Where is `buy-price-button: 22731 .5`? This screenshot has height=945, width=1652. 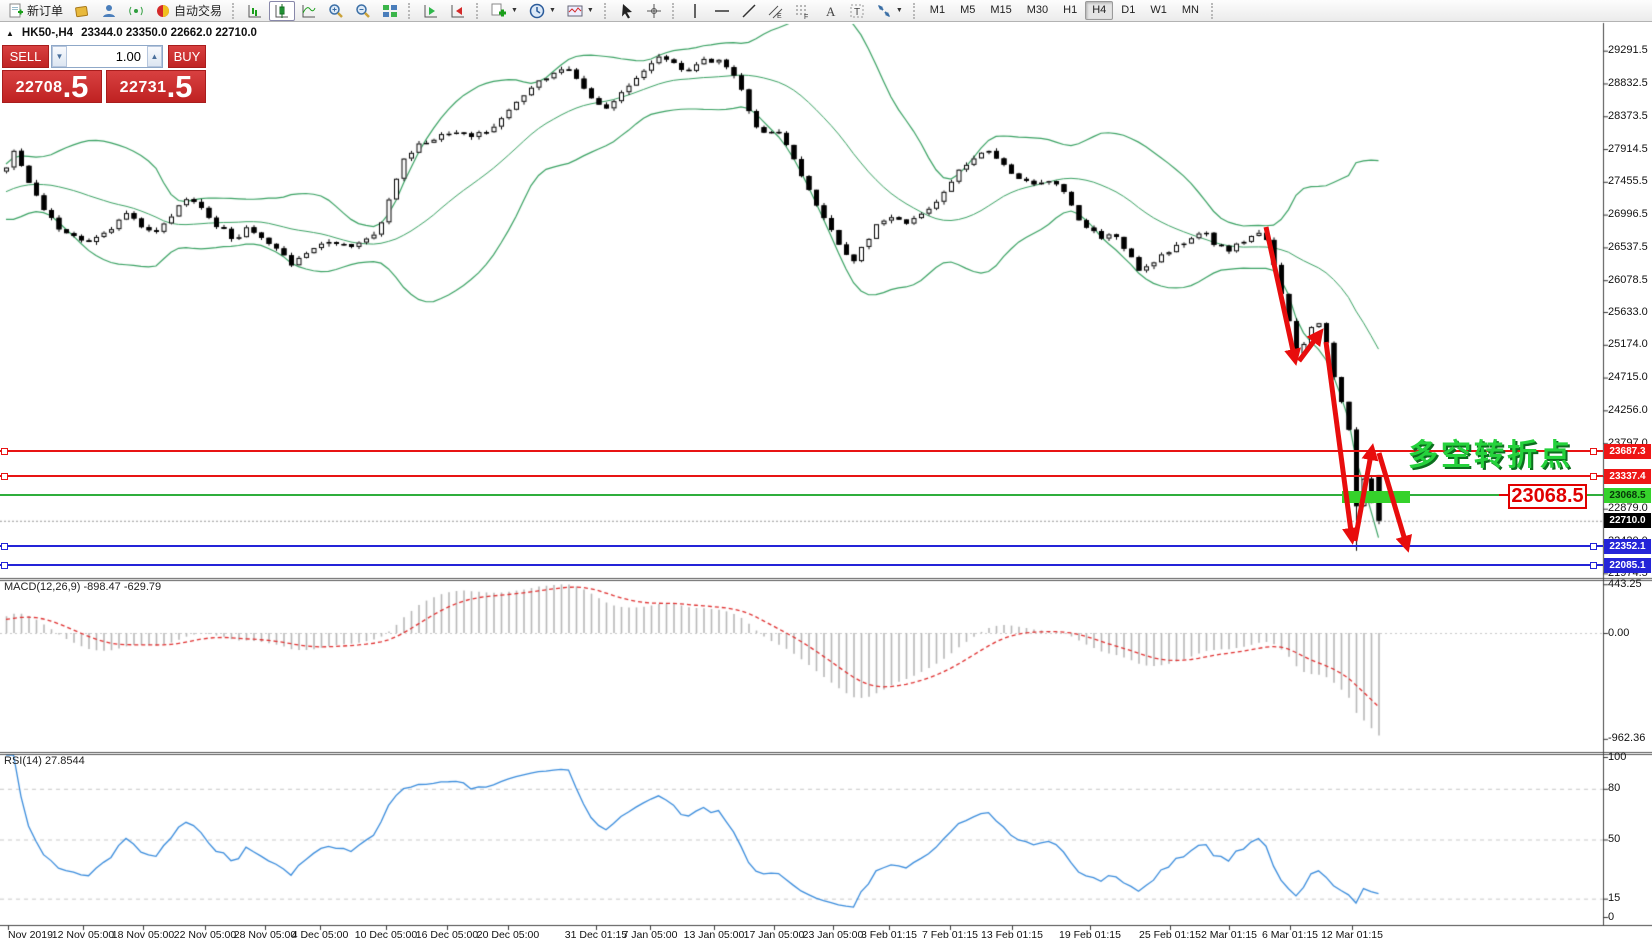 buy-price-button: 22731 .5 is located at coordinates (156, 86).